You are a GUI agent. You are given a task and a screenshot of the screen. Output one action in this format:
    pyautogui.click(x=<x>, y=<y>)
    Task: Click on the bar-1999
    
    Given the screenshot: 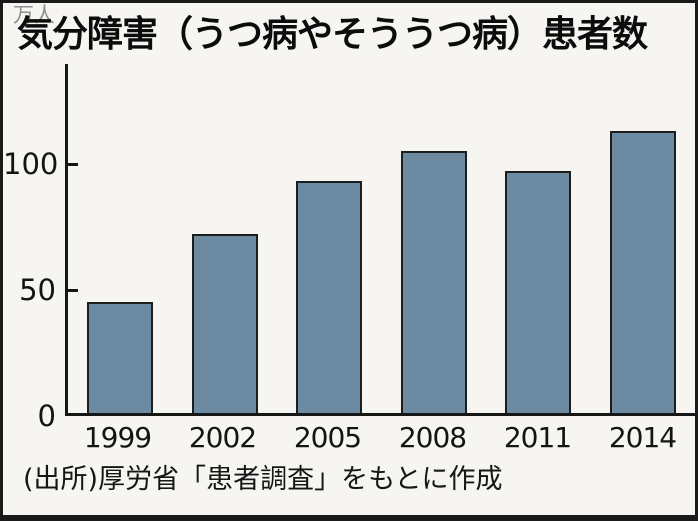 What is the action you would take?
    pyautogui.click(x=120, y=357)
    